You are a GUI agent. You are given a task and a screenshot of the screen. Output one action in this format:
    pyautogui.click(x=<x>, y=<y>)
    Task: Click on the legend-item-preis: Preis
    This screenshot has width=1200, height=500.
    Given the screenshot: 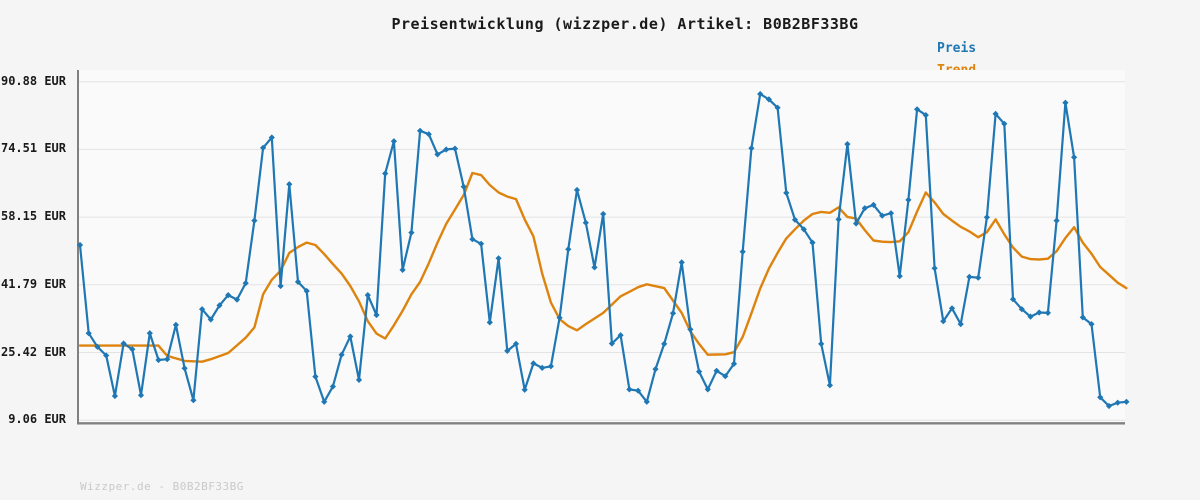 What is the action you would take?
    pyautogui.click(x=957, y=48)
    